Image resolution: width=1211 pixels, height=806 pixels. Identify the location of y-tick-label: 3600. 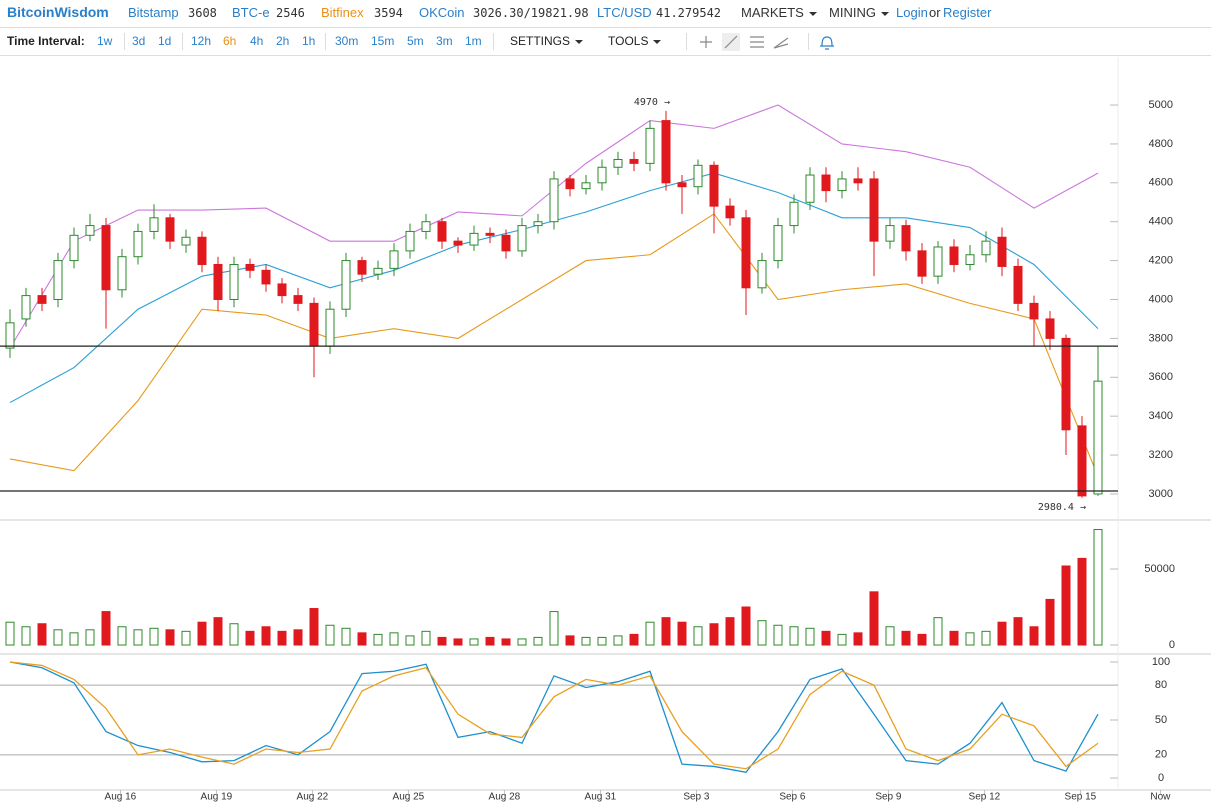
(1161, 377).